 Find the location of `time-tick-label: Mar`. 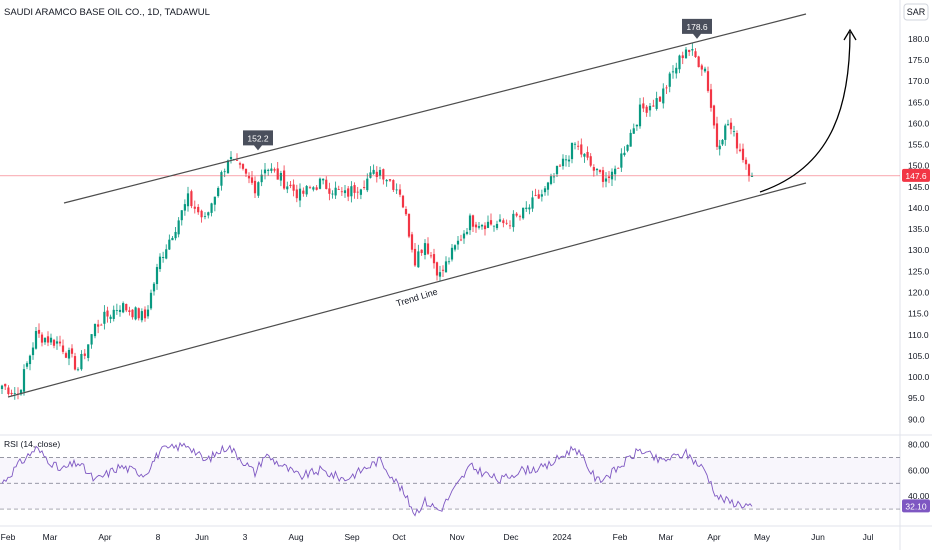

time-tick-label: Mar is located at coordinates (50, 537).